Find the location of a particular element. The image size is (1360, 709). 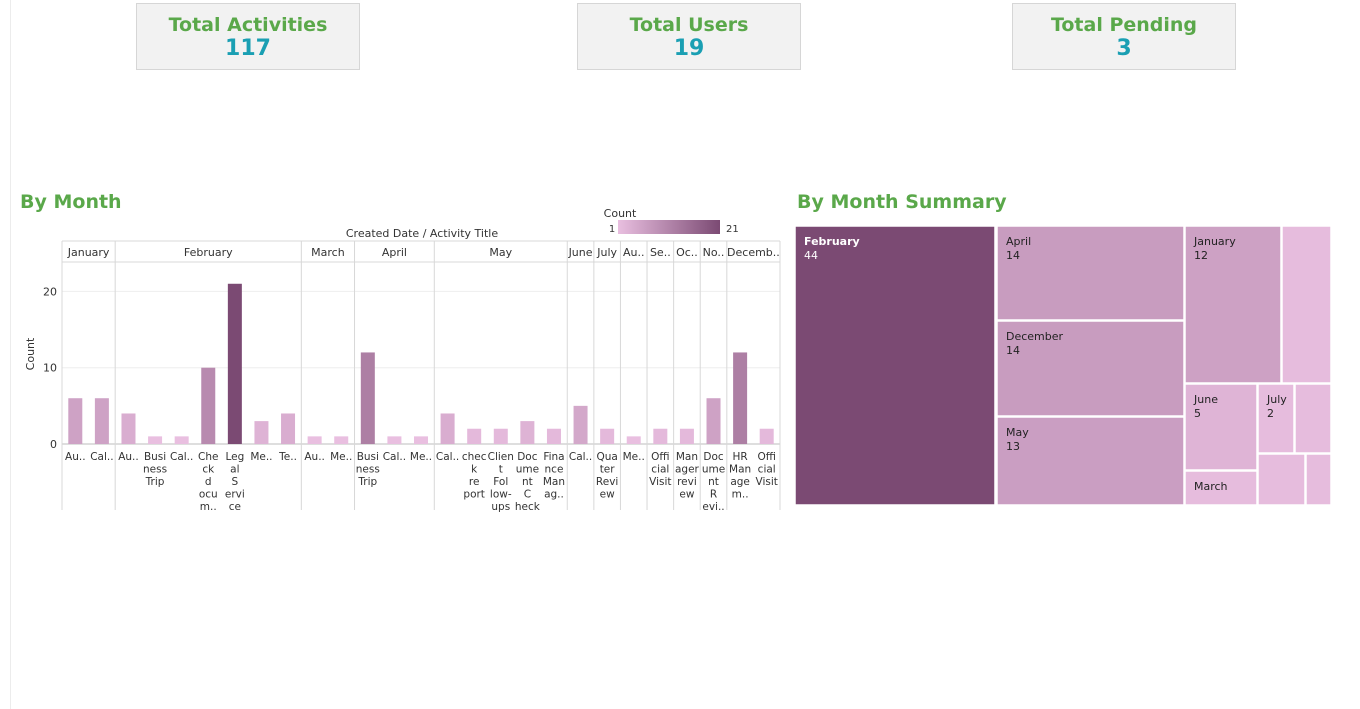

bar-category-label: HR is located at coordinates (740, 457).